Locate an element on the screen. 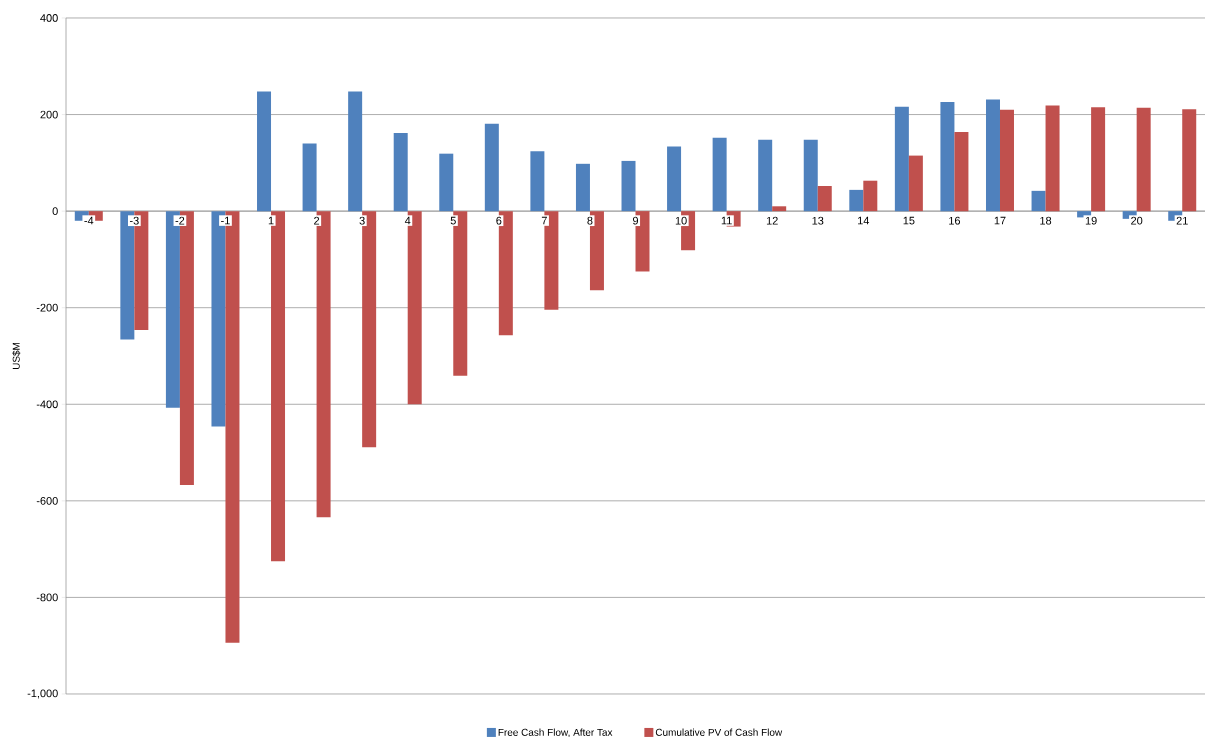 This screenshot has height=751, width=1210. y-tick-label: -800 is located at coordinates (47, 597).